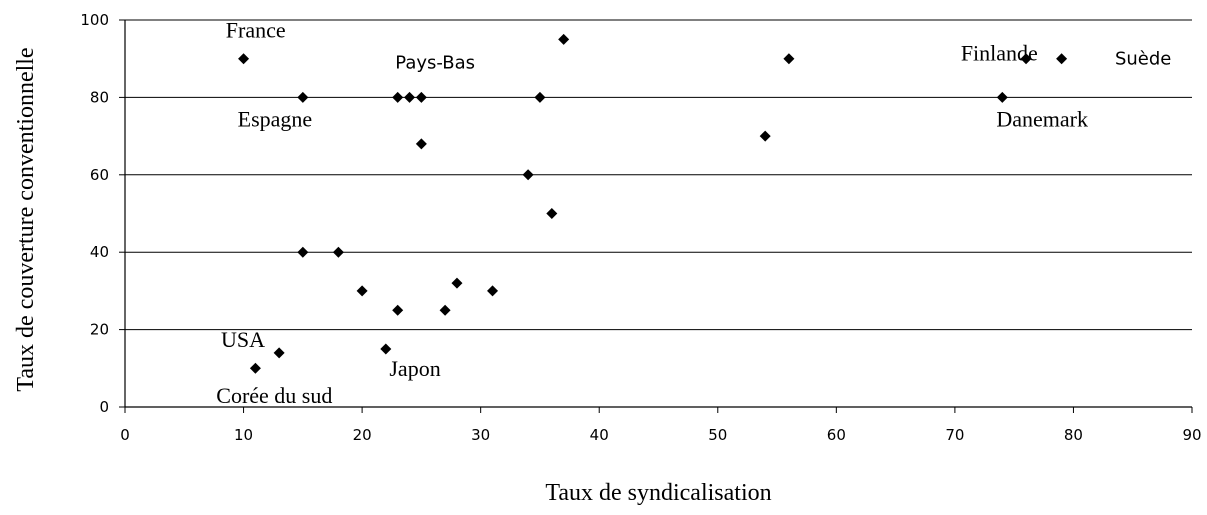 The image size is (1207, 515). Describe the element at coordinates (362, 435) in the screenshot. I see `x-tick-label: 20` at that location.